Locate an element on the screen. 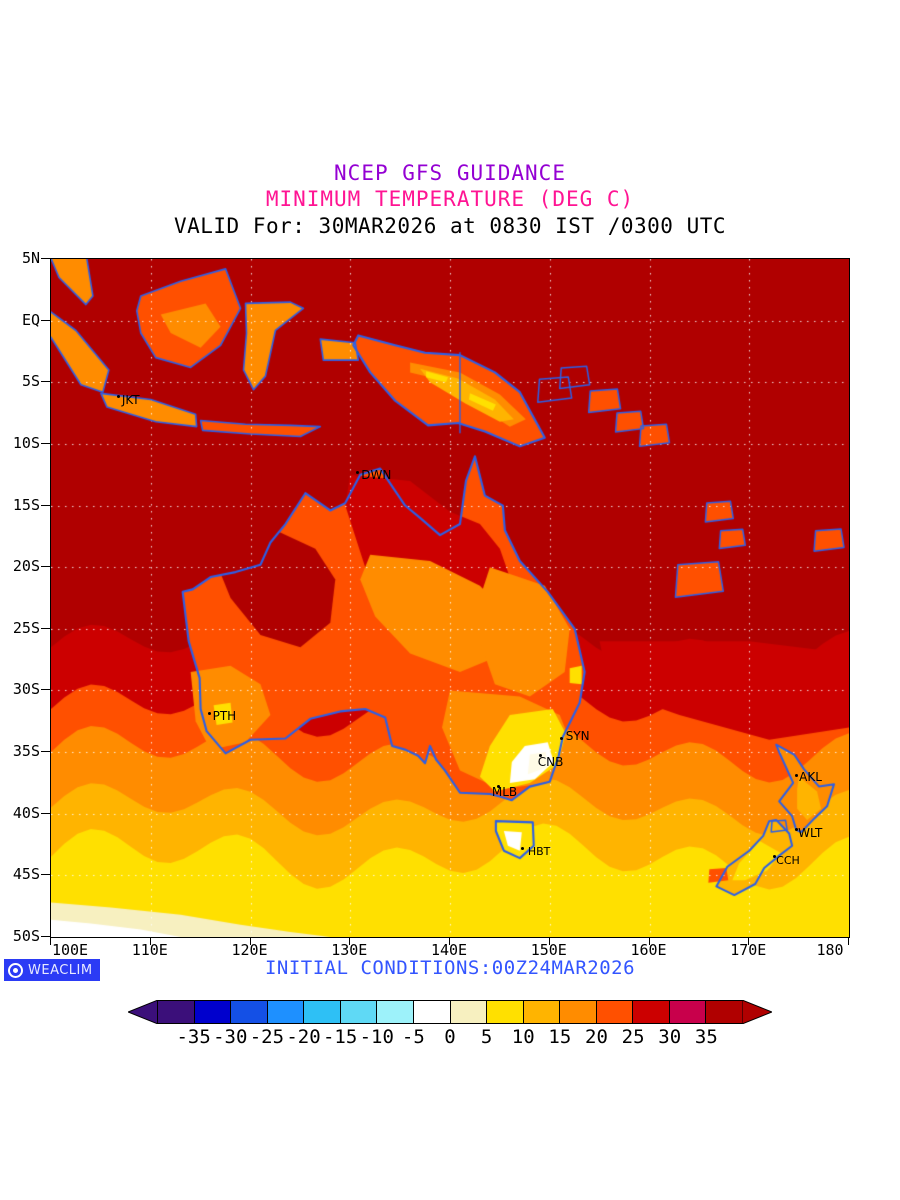 This screenshot has width=900, height=1200. y-axis-tick-35S: 35S is located at coordinates (26, 751).